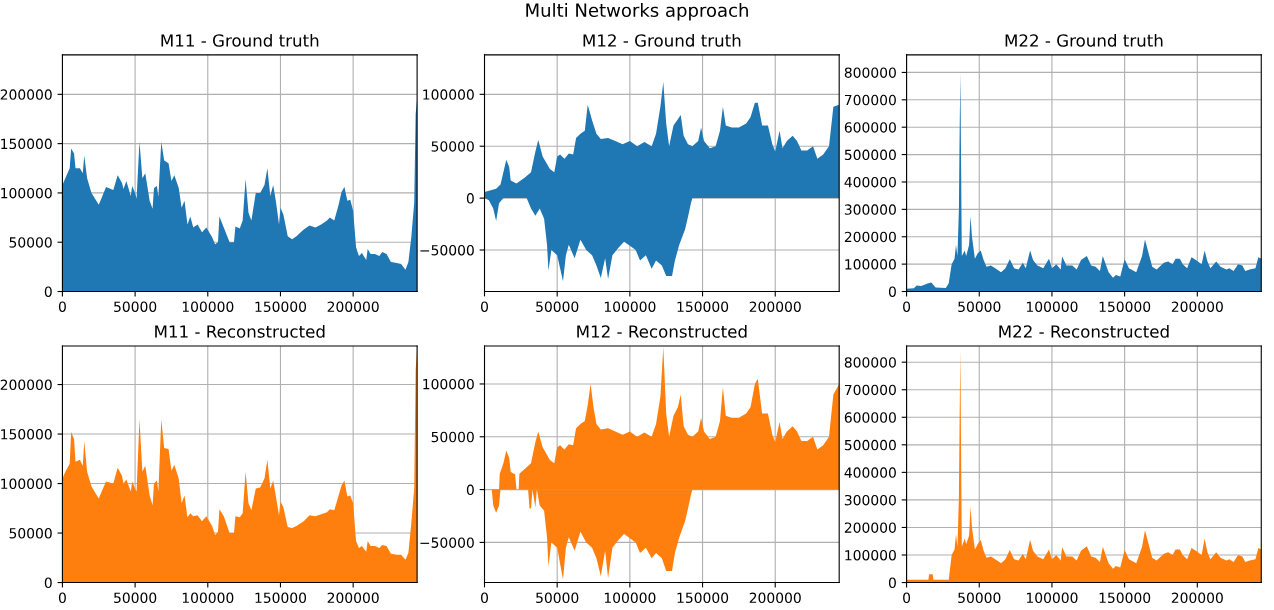  I want to click on chart-title: M11 - Reconstructed, so click(240, 331).